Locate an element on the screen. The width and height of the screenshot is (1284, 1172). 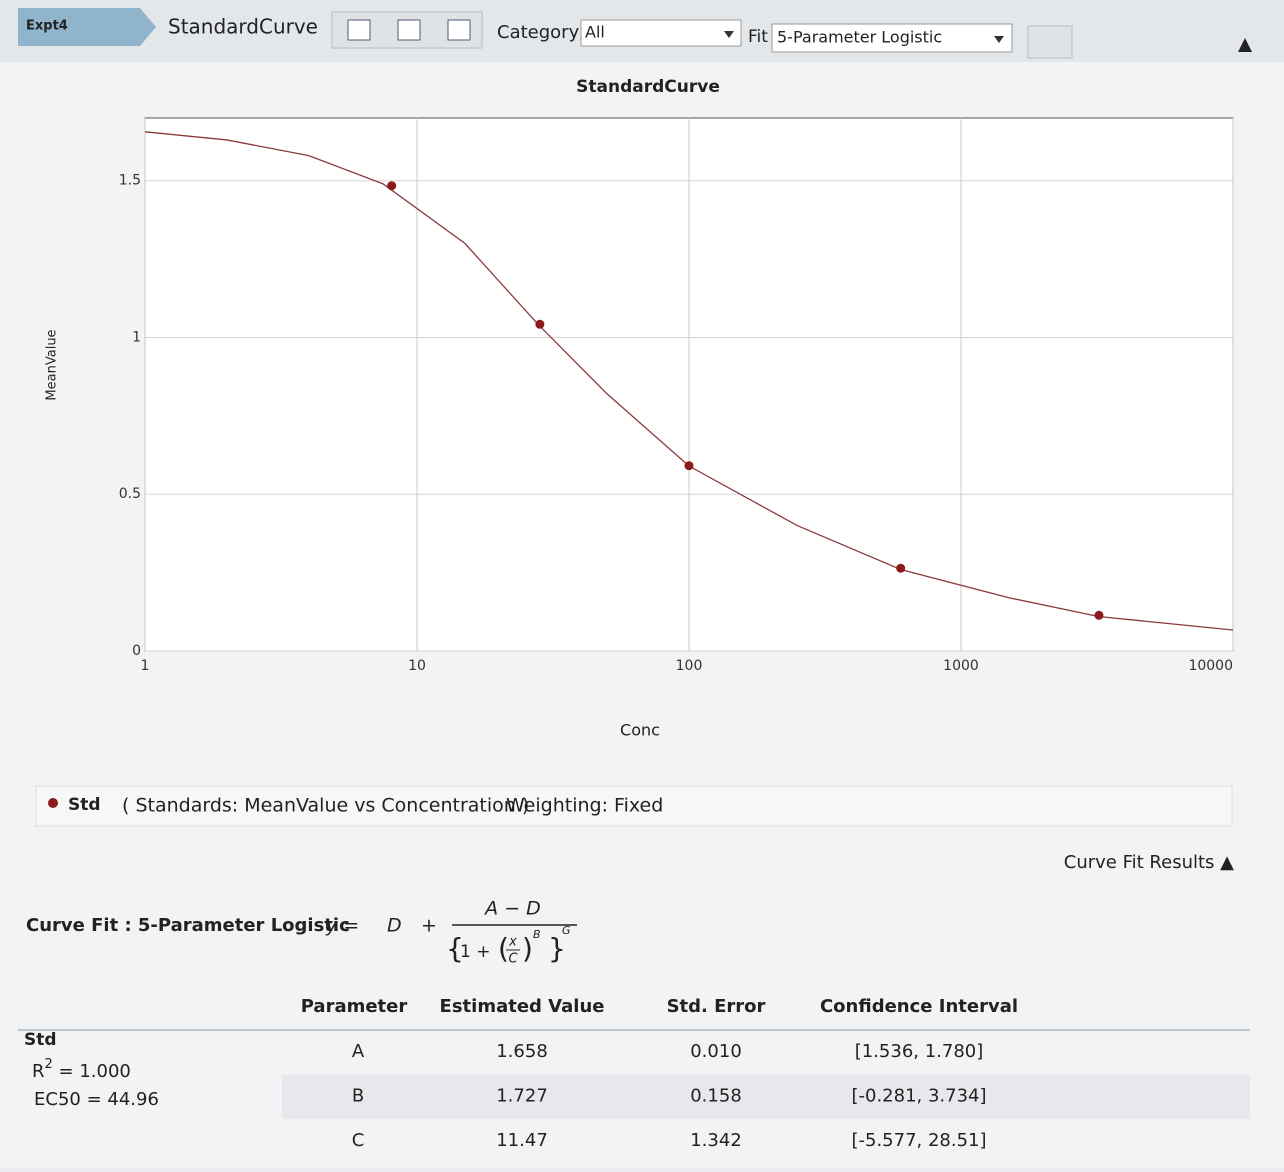
column-header: Parameter is located at coordinates (354, 1006).